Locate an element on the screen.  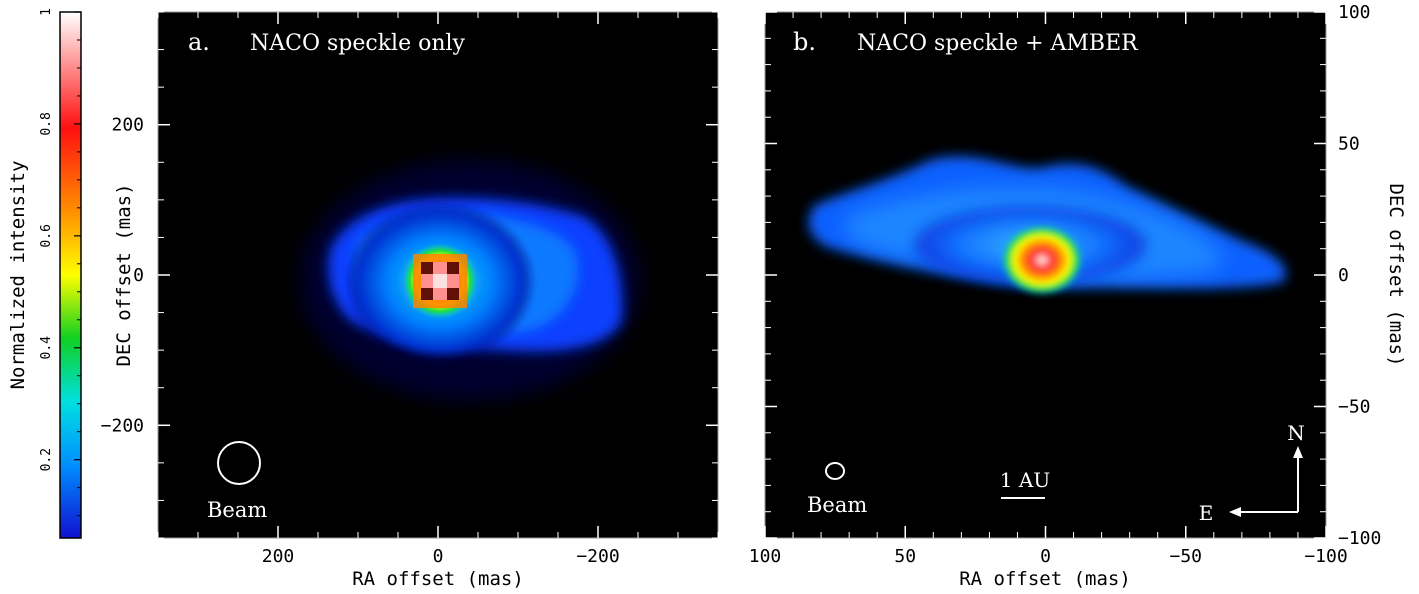
b-ticks-xtick-label: 0 is located at coordinates (1045, 556).